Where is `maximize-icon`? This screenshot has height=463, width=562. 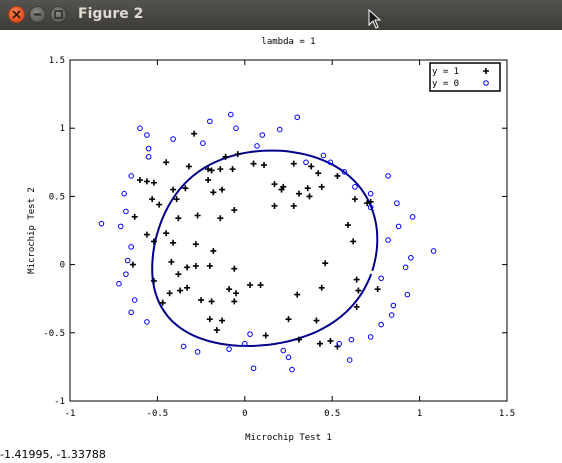
maximize-icon is located at coordinates (58, 14).